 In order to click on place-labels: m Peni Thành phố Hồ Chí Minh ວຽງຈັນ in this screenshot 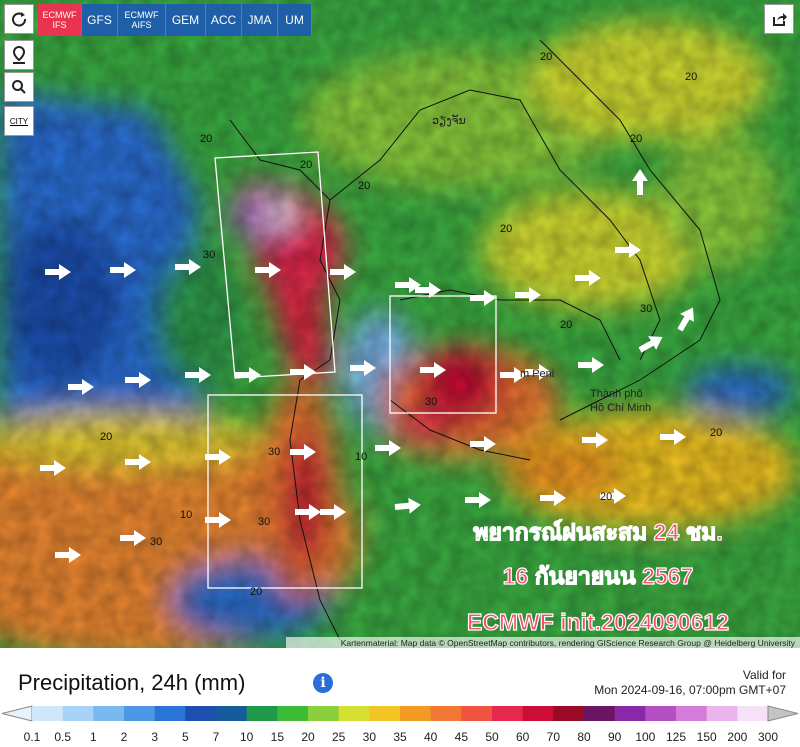, I will do `click(541, 263)`.